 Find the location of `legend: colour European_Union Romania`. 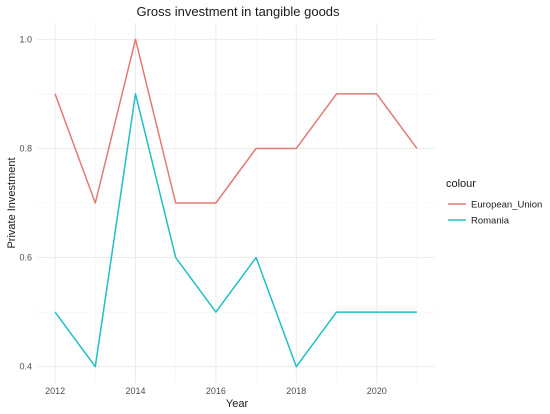

legend: colour European_Union Romania is located at coordinates (494, 202).